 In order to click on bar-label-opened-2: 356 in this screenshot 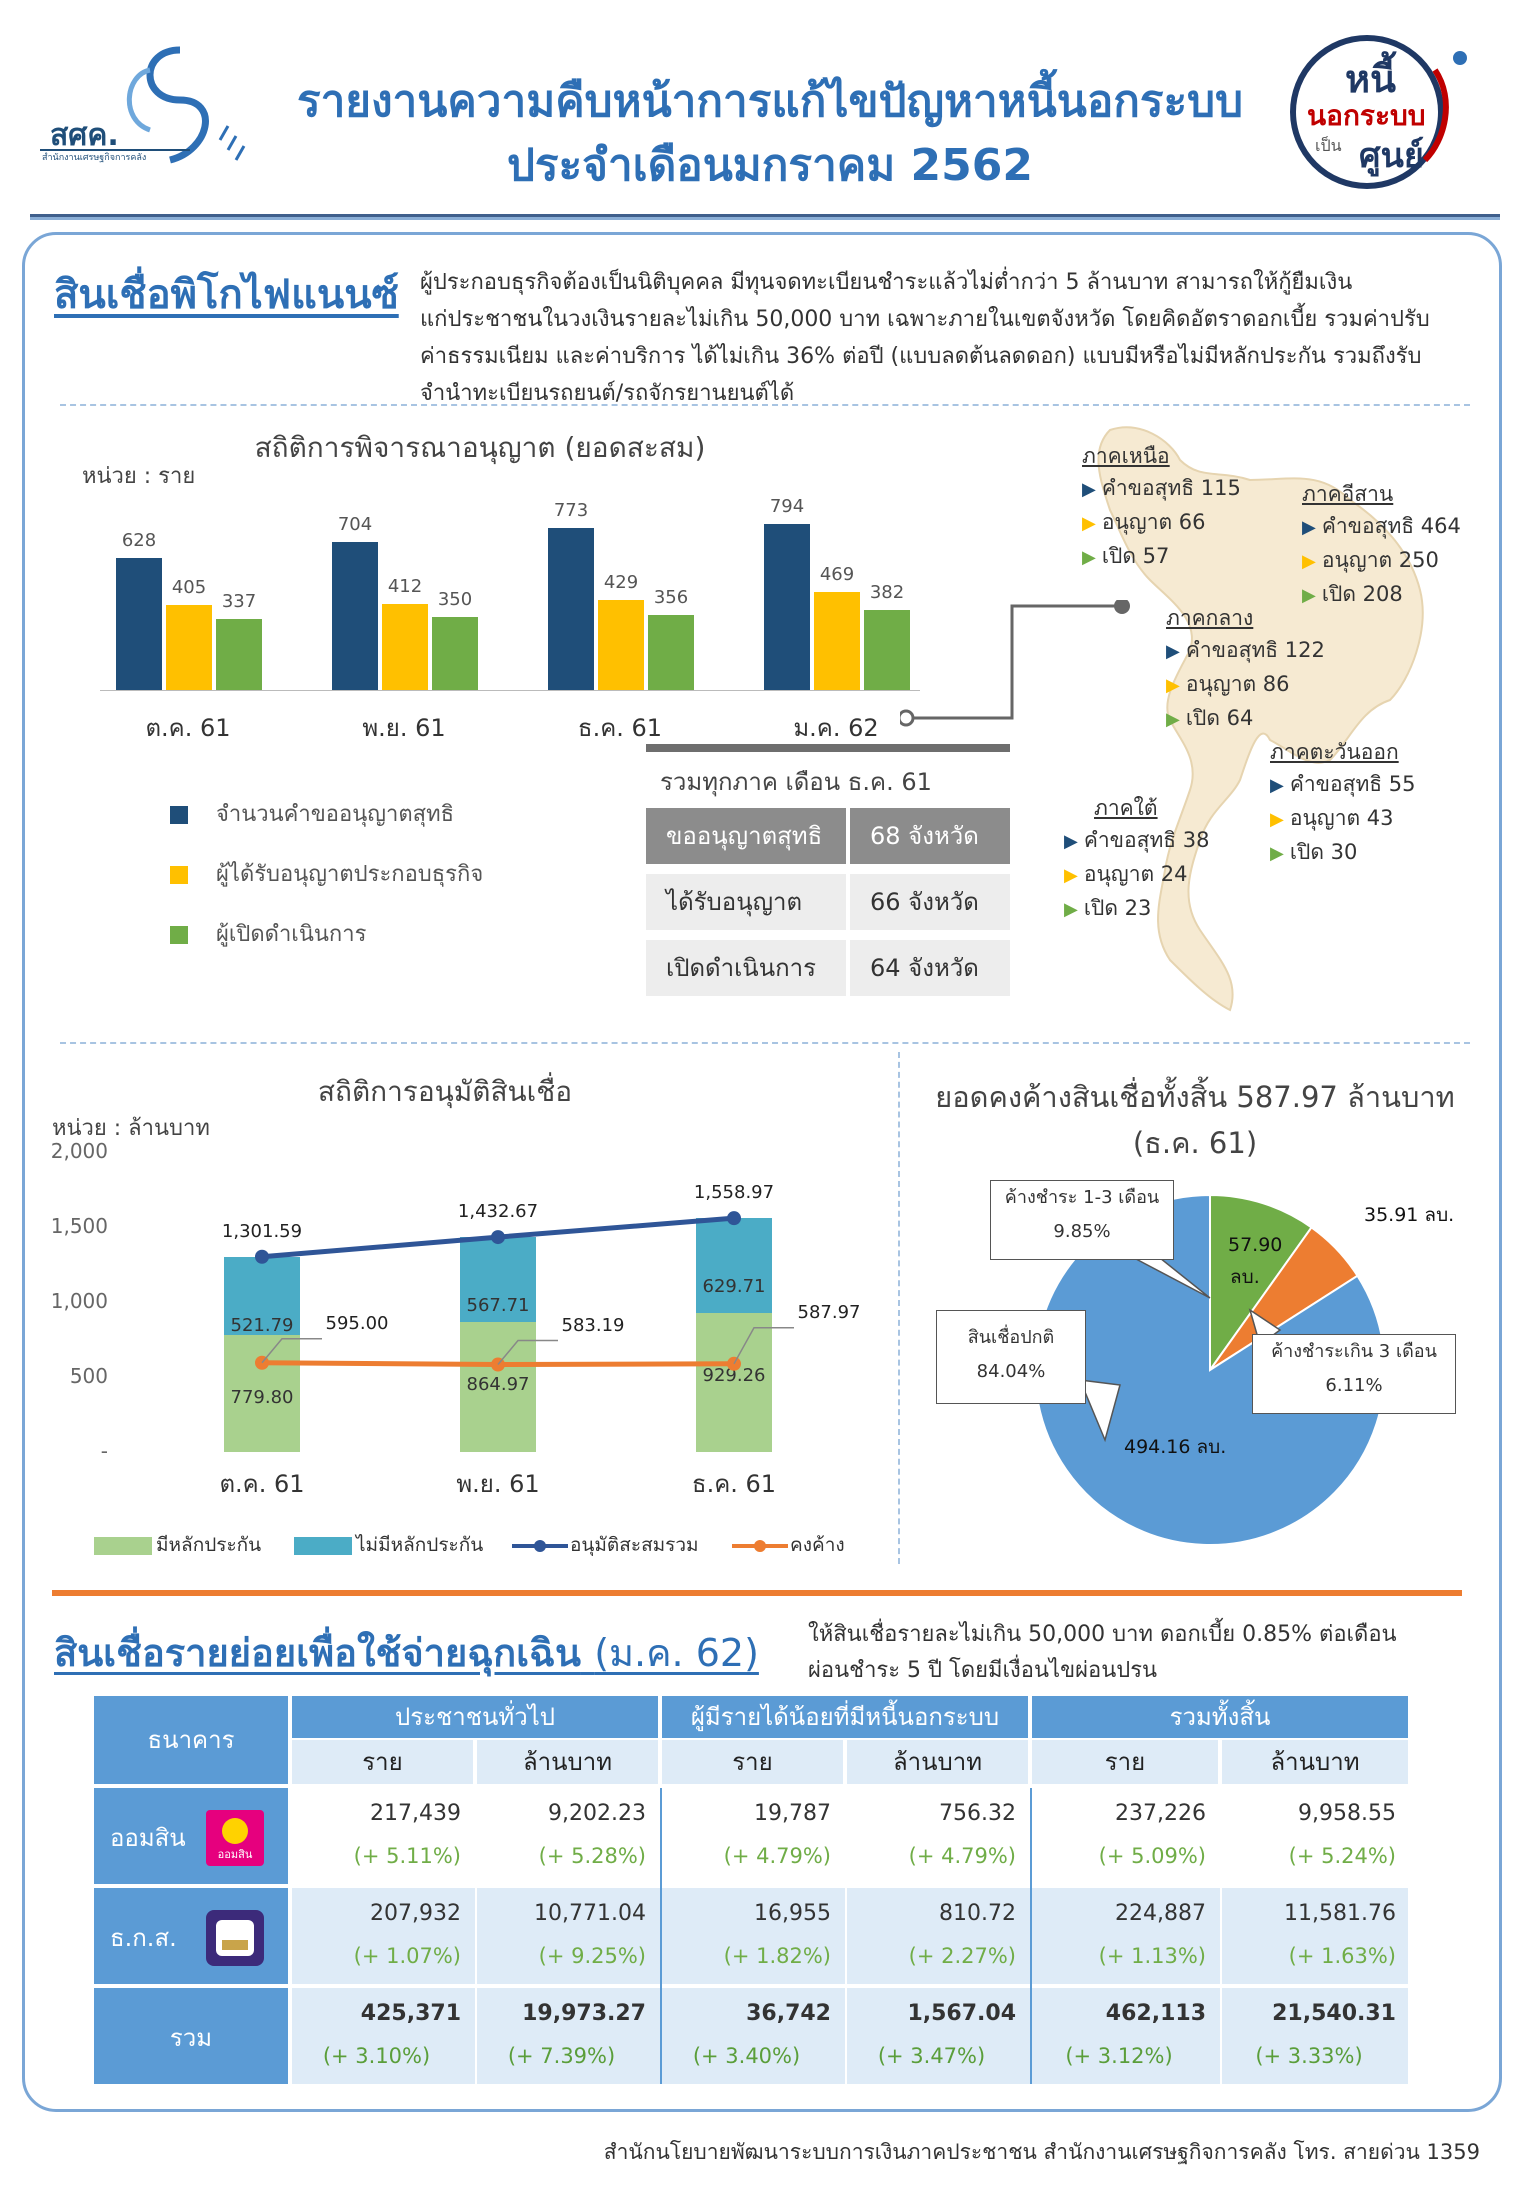, I will do `click(671, 598)`.